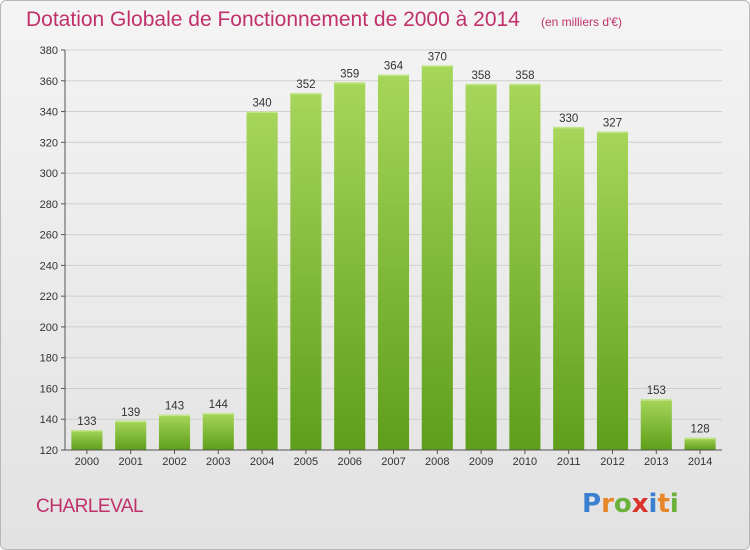 The height and width of the screenshot is (550, 750). Describe the element at coordinates (569, 462) in the screenshot. I see `x-tick-label: 2011` at that location.